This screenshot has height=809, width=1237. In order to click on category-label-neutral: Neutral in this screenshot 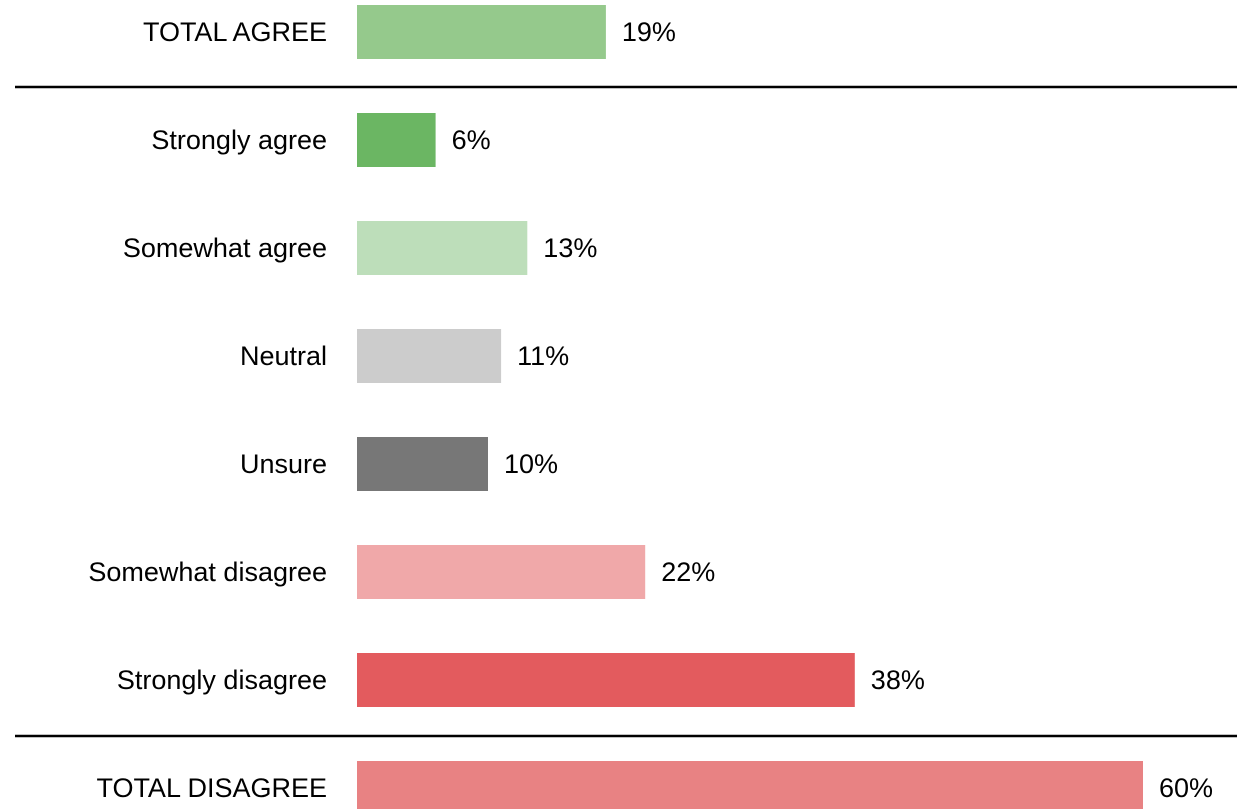, I will do `click(283, 356)`.